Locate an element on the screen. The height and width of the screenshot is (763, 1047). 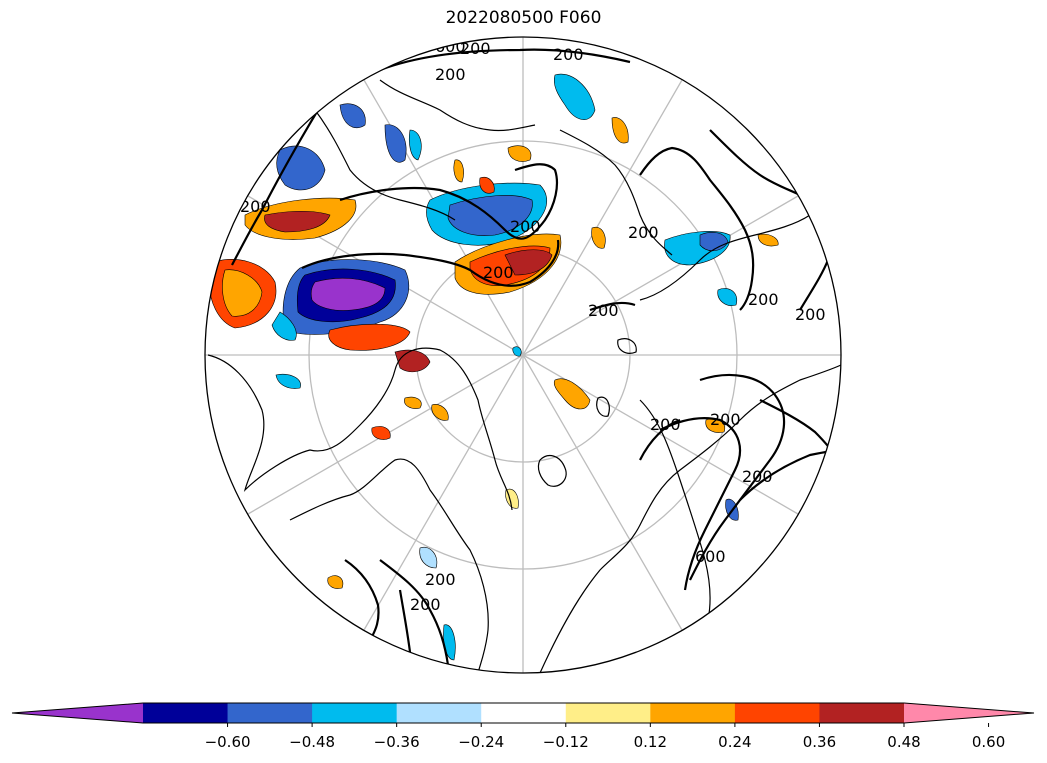
colorbar-tick-label: −0.60 is located at coordinates (227, 742).